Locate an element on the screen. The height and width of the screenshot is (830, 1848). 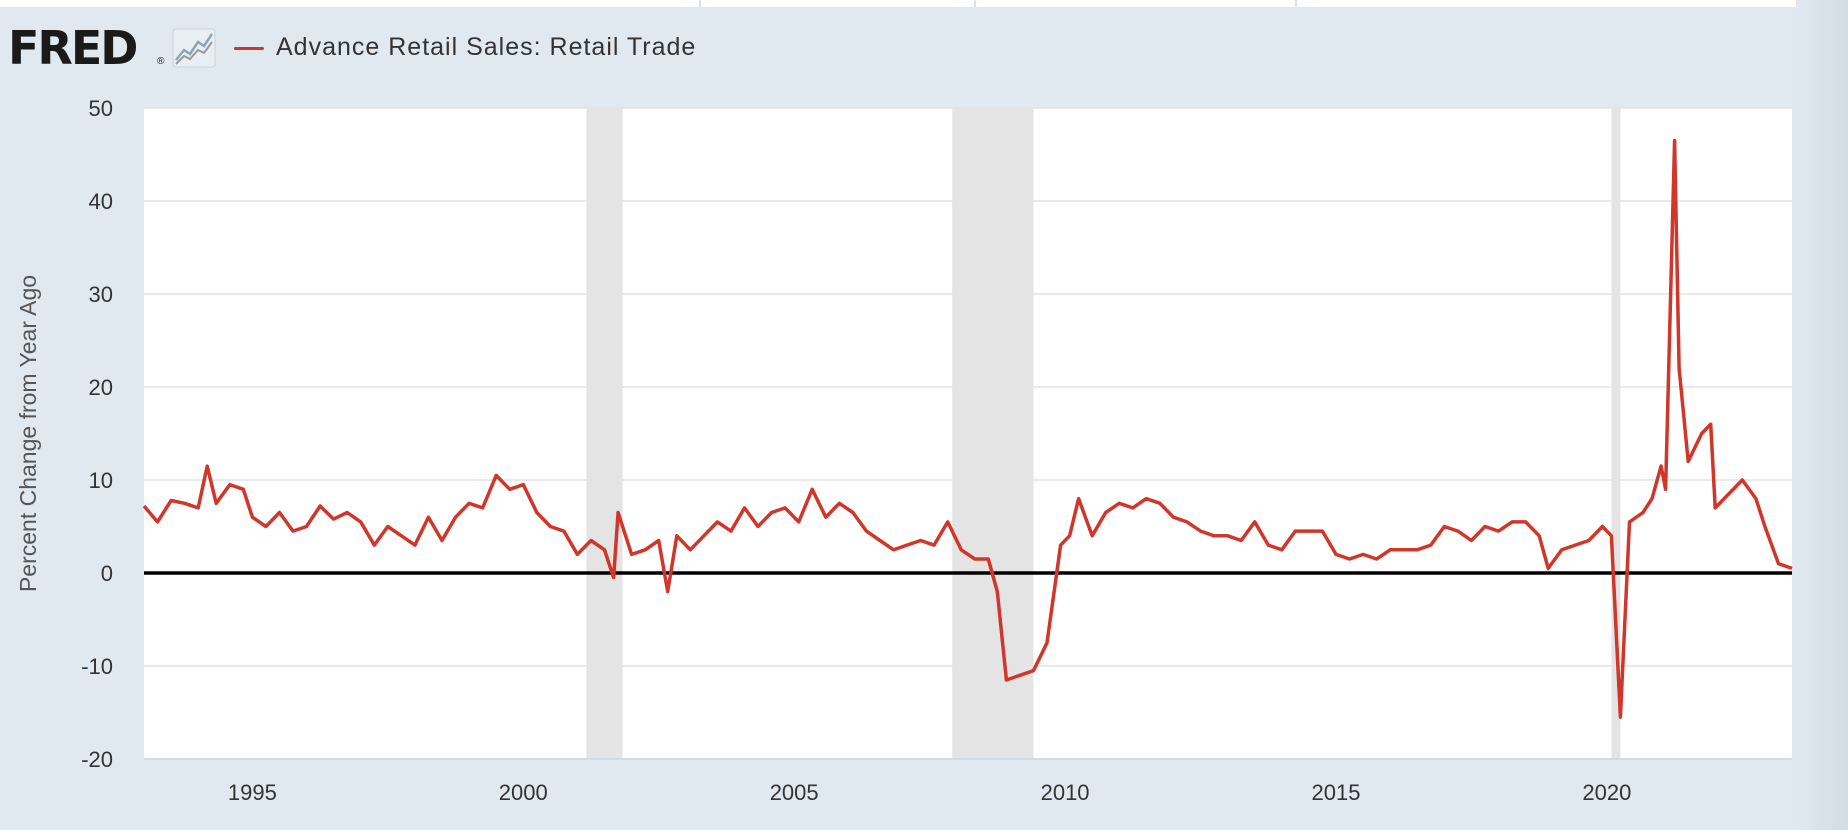
right-scroll-strip is located at coordinates (1822, 415).